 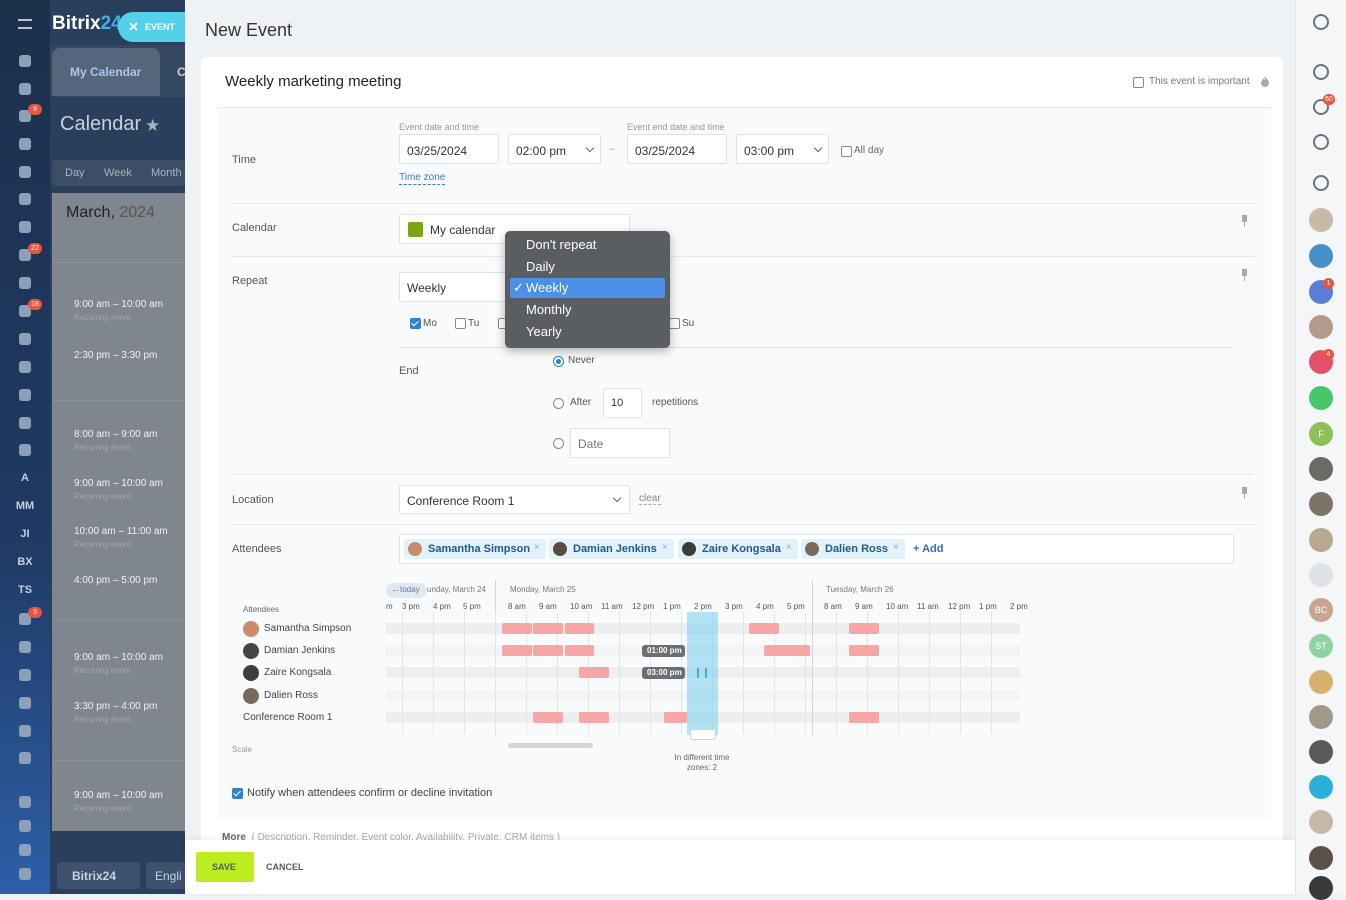 What do you see at coordinates (116, 355) in the screenshot?
I see `event-time: 2:30 pm – 3:30 pm` at bounding box center [116, 355].